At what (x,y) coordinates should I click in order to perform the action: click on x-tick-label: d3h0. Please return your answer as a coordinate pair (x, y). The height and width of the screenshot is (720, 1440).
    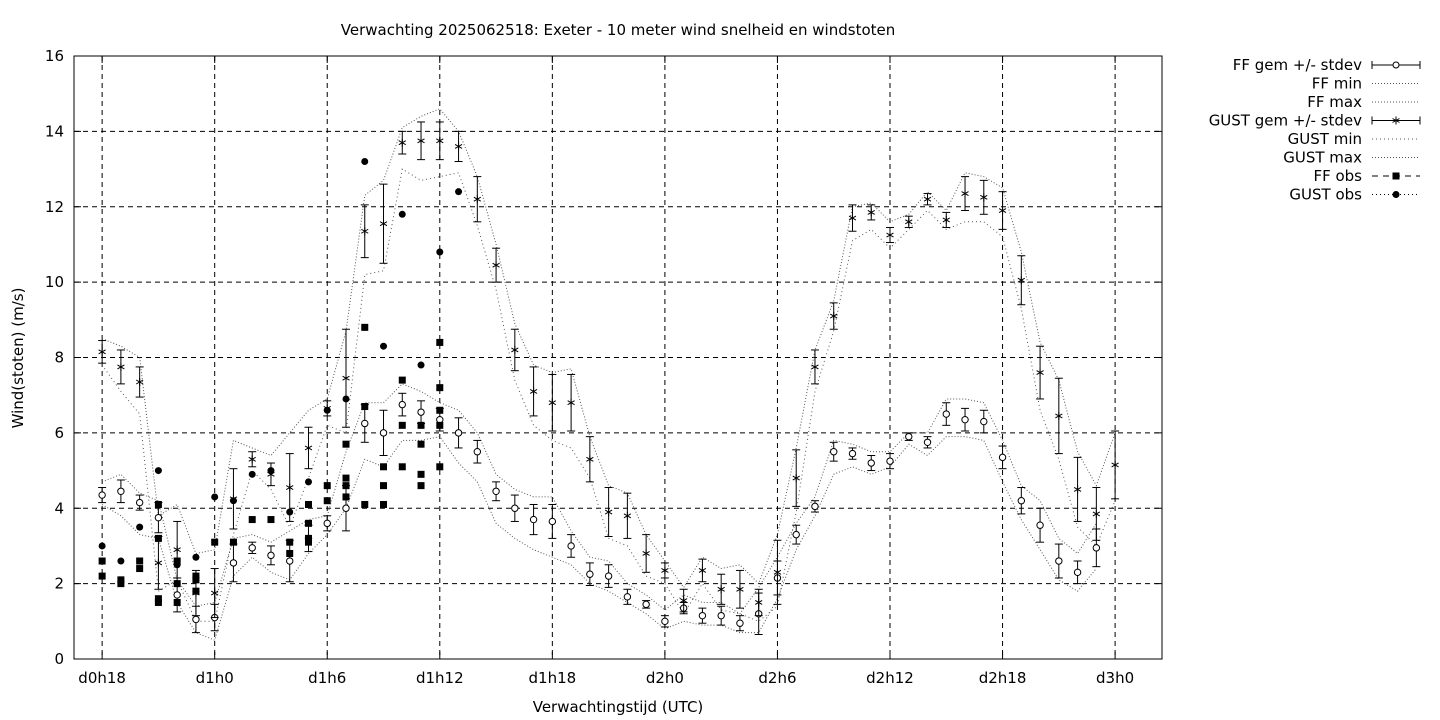
    Looking at the image, I should click on (1115, 678).